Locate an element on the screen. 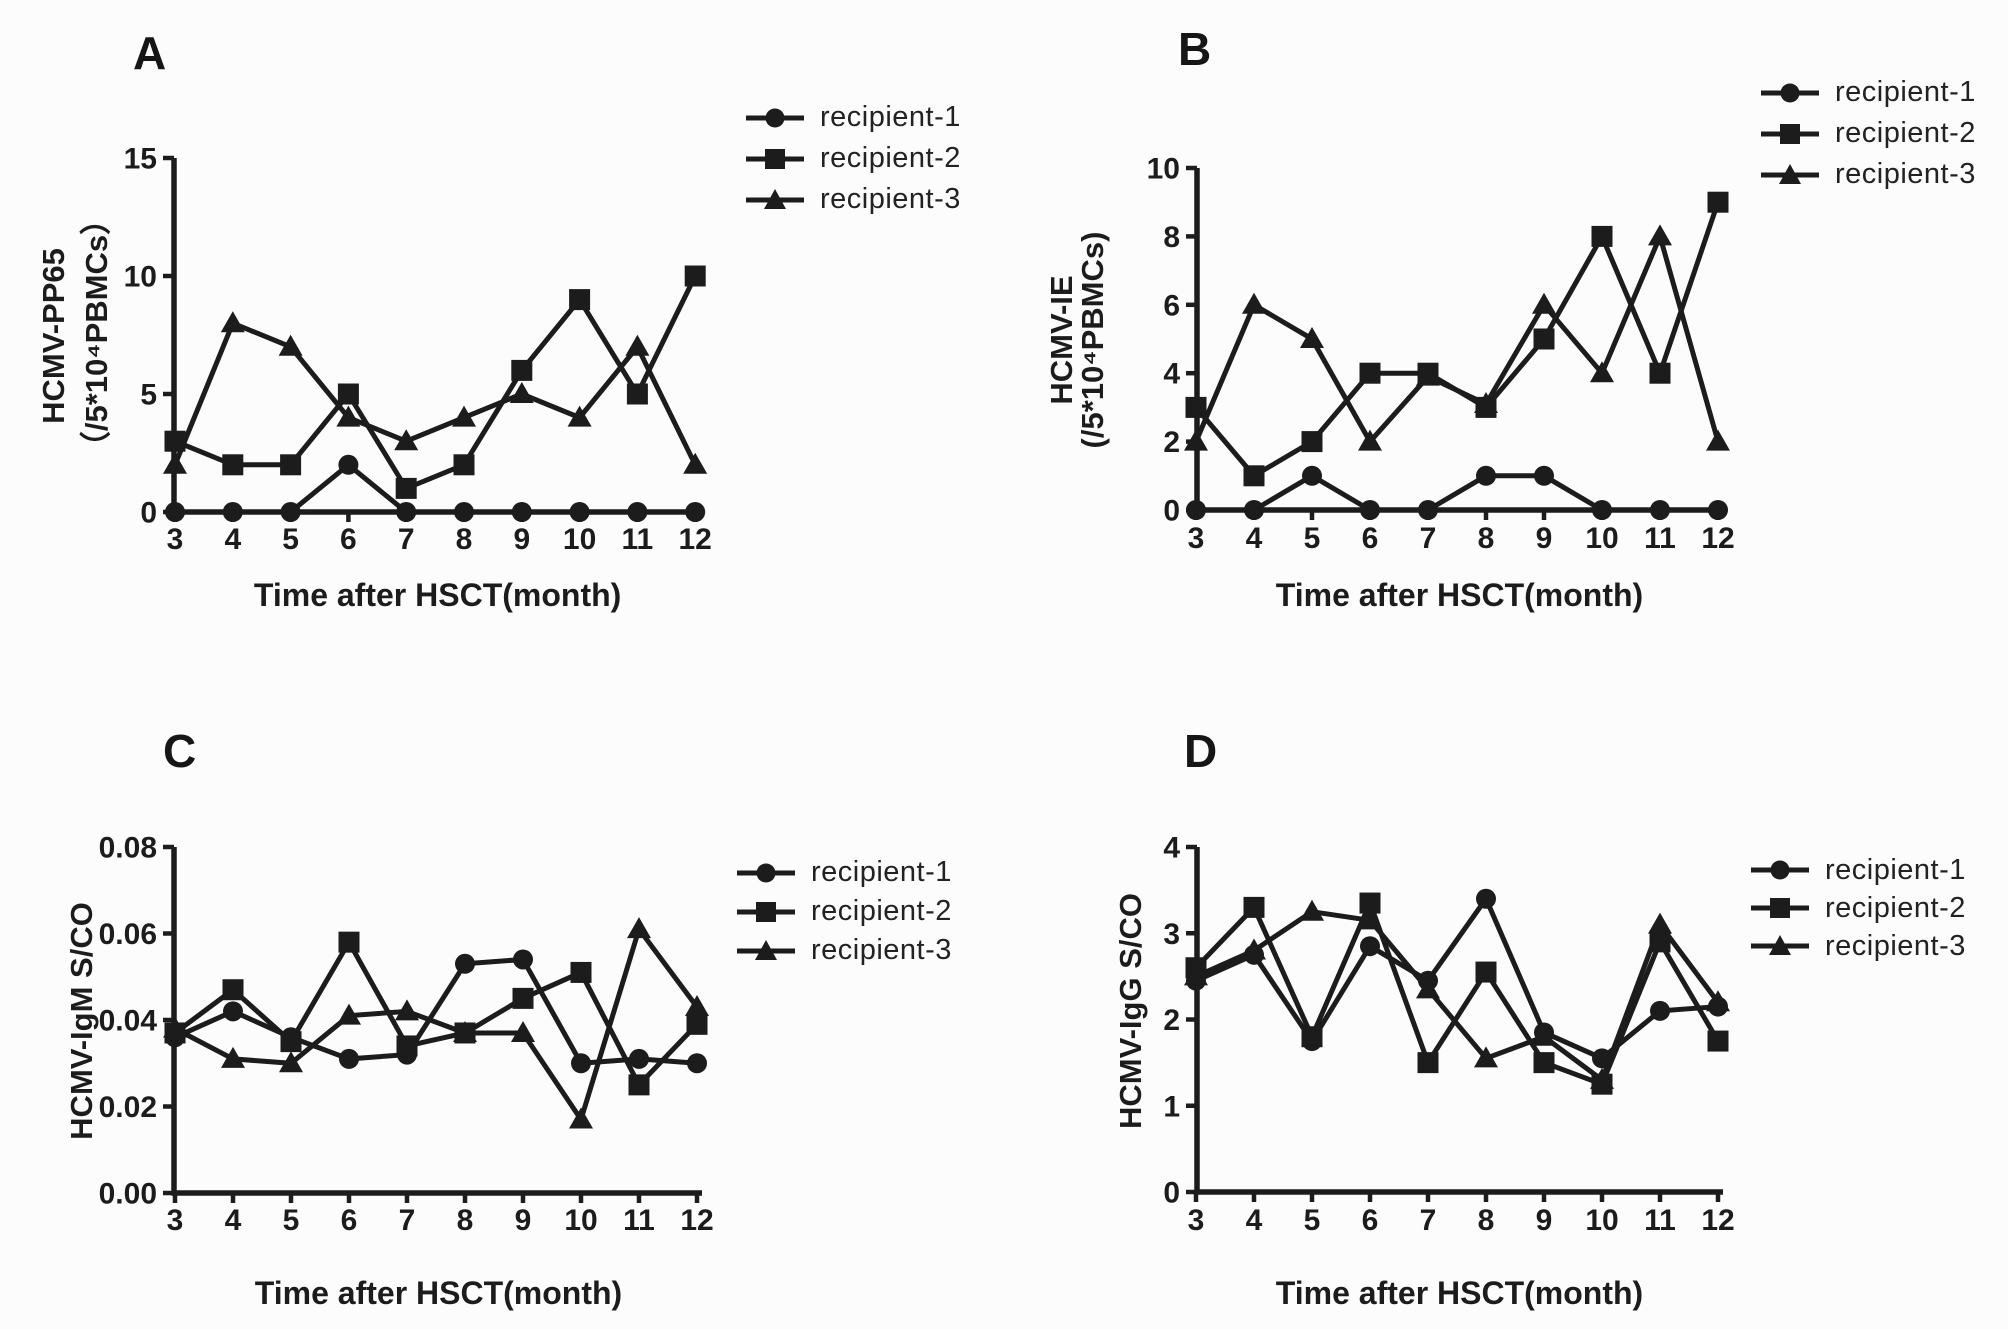 The image size is (2008, 1329). legend-panel-d: recipient-1 recipient-2 recipient-3 is located at coordinates (1857, 908).